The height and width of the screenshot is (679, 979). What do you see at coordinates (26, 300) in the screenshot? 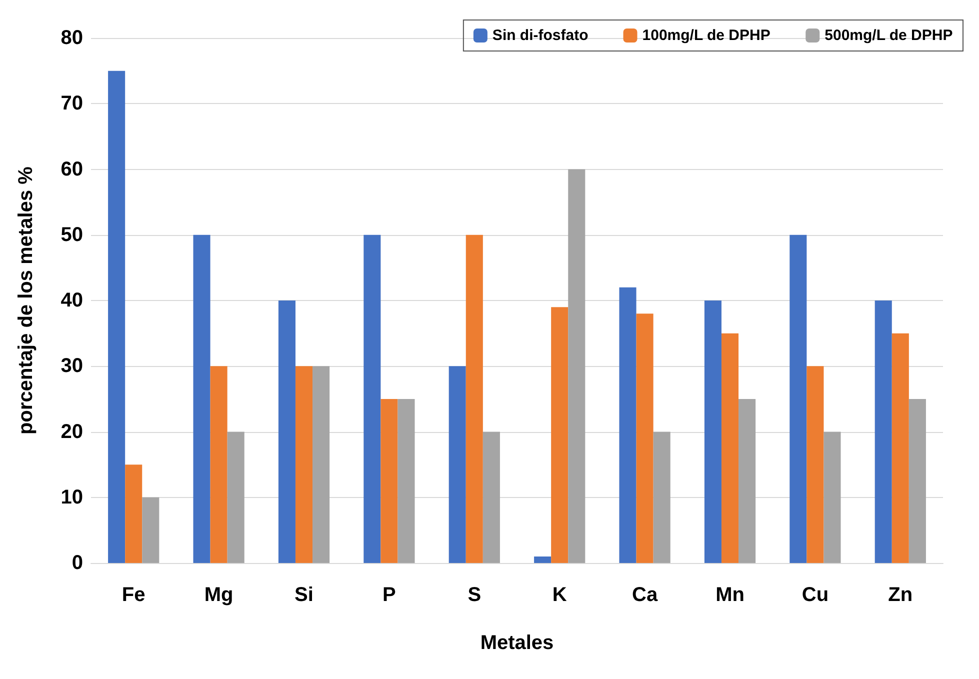
I see `y-axis-title: porcentaje de los metales %` at bounding box center [26, 300].